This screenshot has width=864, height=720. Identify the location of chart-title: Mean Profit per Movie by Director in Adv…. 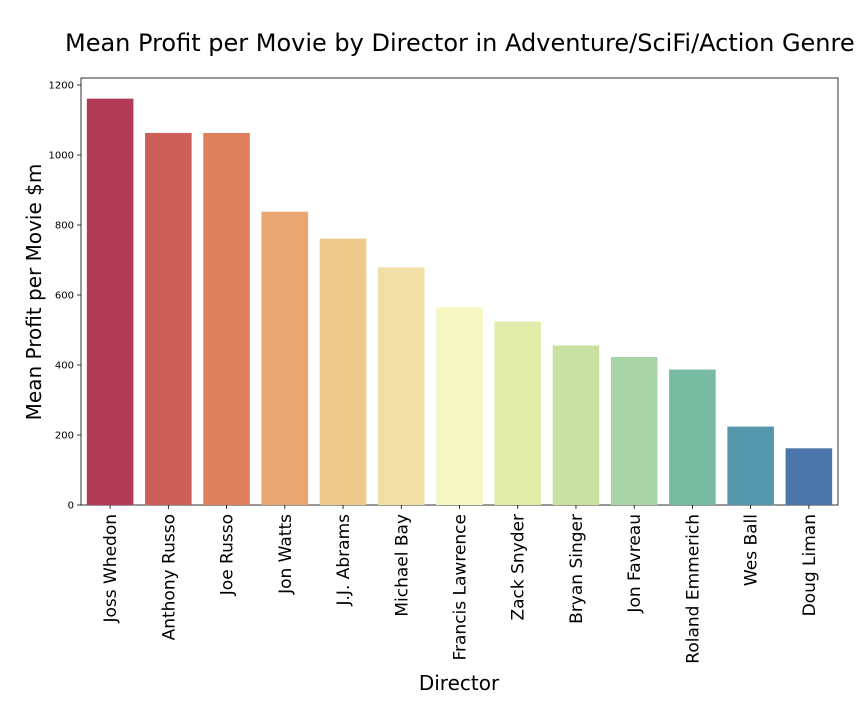
(460, 43).